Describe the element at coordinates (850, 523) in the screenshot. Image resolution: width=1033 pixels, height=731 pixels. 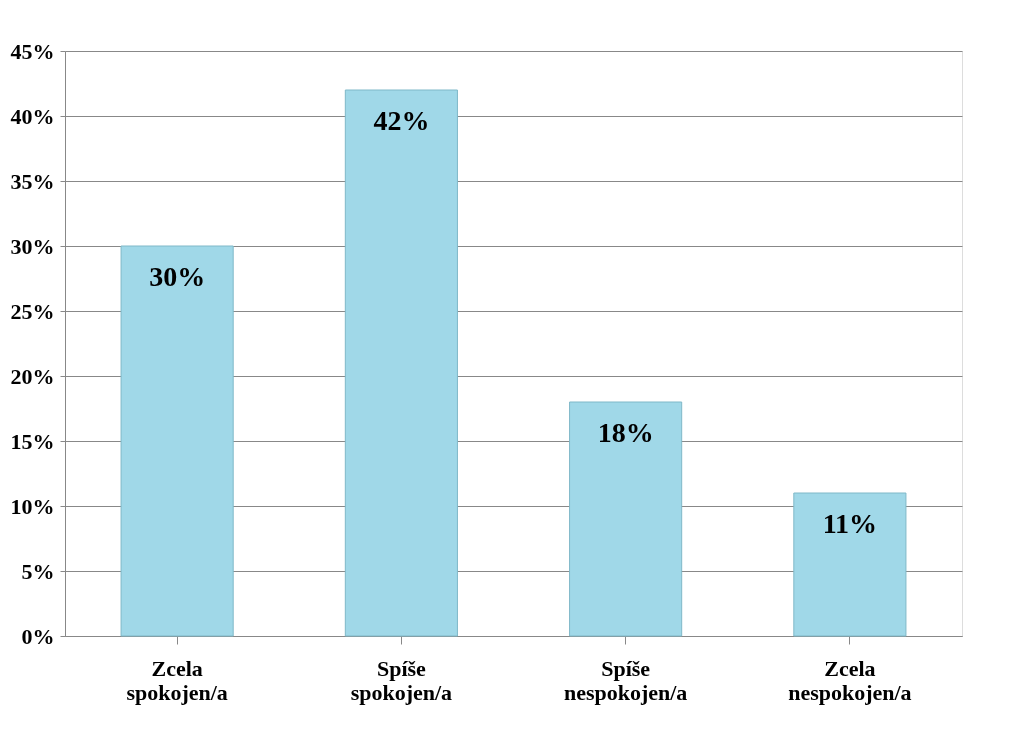
I see `data-label: 11%` at that location.